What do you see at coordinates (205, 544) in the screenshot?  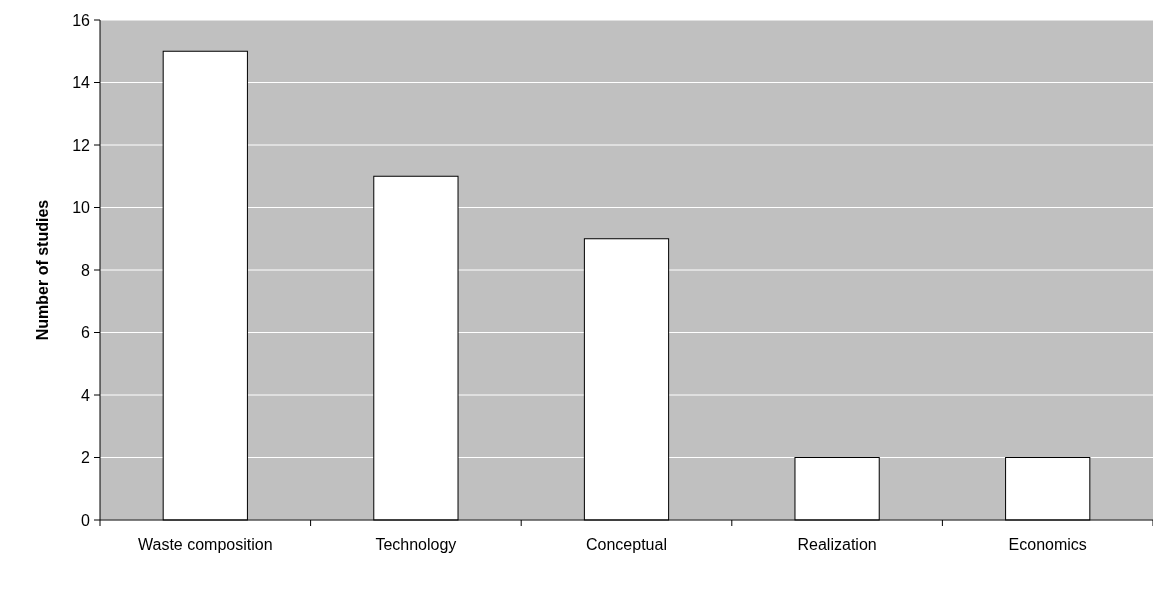 I see `x-tick-label: Waste composition` at bounding box center [205, 544].